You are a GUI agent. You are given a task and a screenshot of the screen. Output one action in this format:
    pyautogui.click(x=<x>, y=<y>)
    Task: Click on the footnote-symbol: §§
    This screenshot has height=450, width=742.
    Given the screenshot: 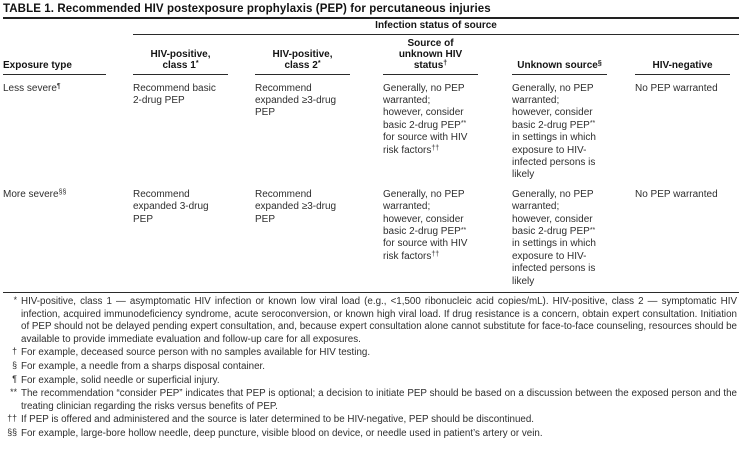 What is the action you would take?
    pyautogui.click(x=12, y=431)
    